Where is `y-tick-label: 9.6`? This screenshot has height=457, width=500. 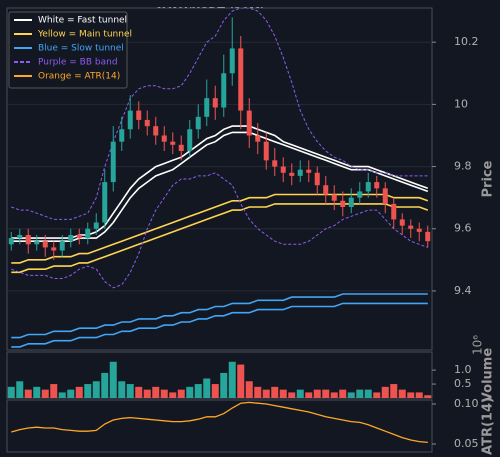
y-tick-label: 9.6 is located at coordinates (463, 228).